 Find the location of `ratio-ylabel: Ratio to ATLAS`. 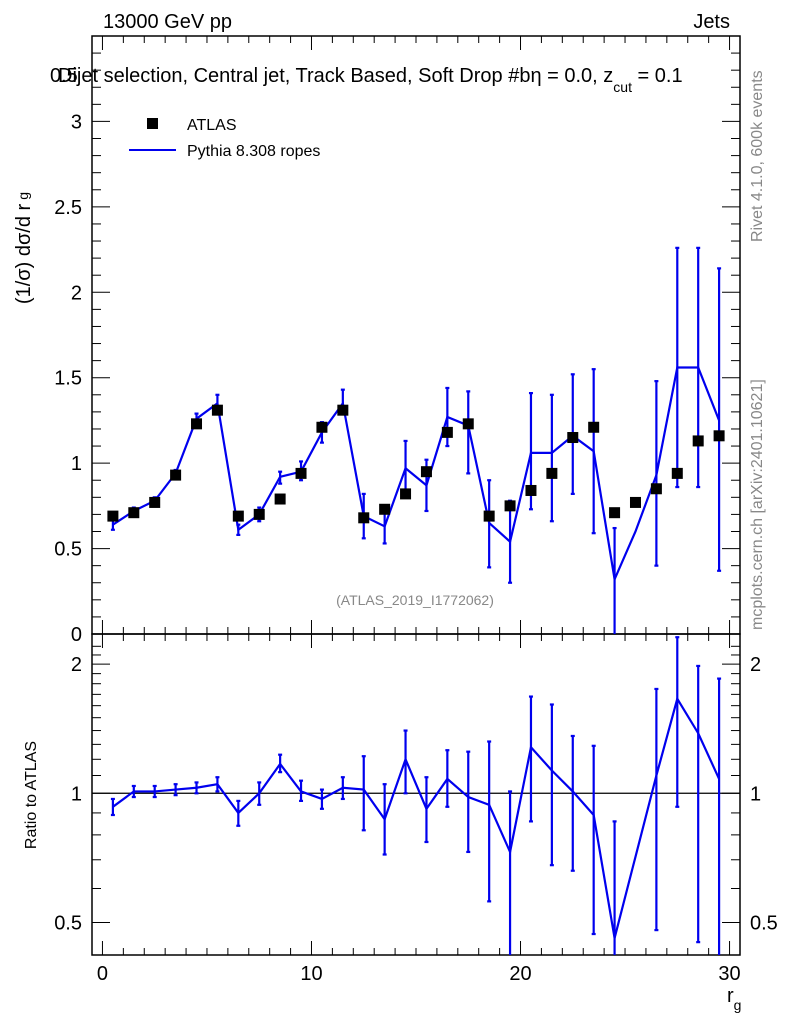

ratio-ylabel: Ratio to ATLAS is located at coordinates (31, 795).